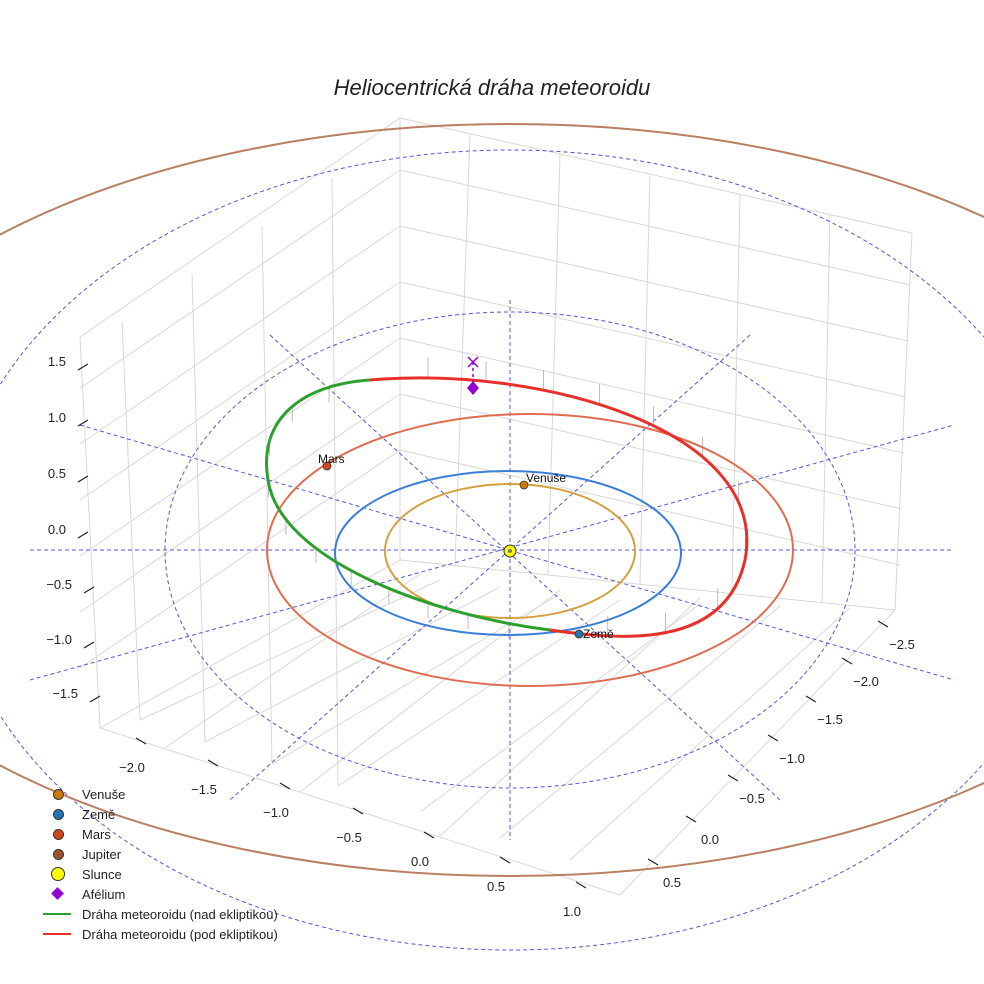 Image resolution: width=984 pixels, height=984 pixels. What do you see at coordinates (57, 529) in the screenshot?
I see `z-tick-label: 0.0` at bounding box center [57, 529].